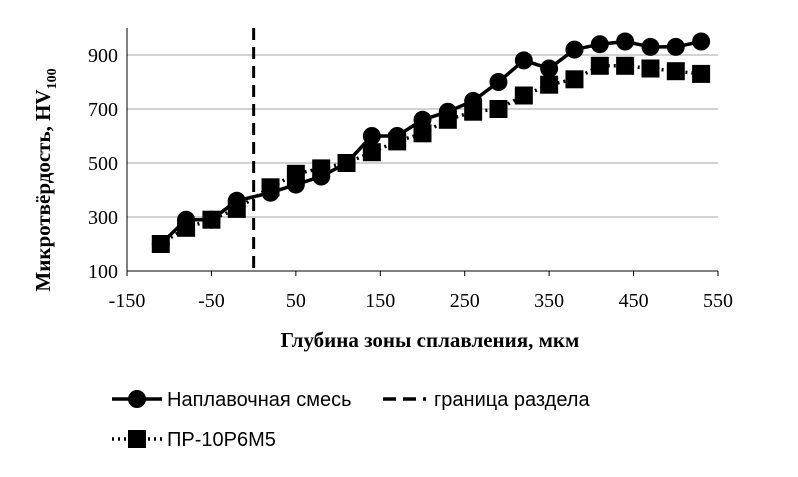  What do you see at coordinates (296, 301) in the screenshot?
I see `x-tick-label: 50` at bounding box center [296, 301].